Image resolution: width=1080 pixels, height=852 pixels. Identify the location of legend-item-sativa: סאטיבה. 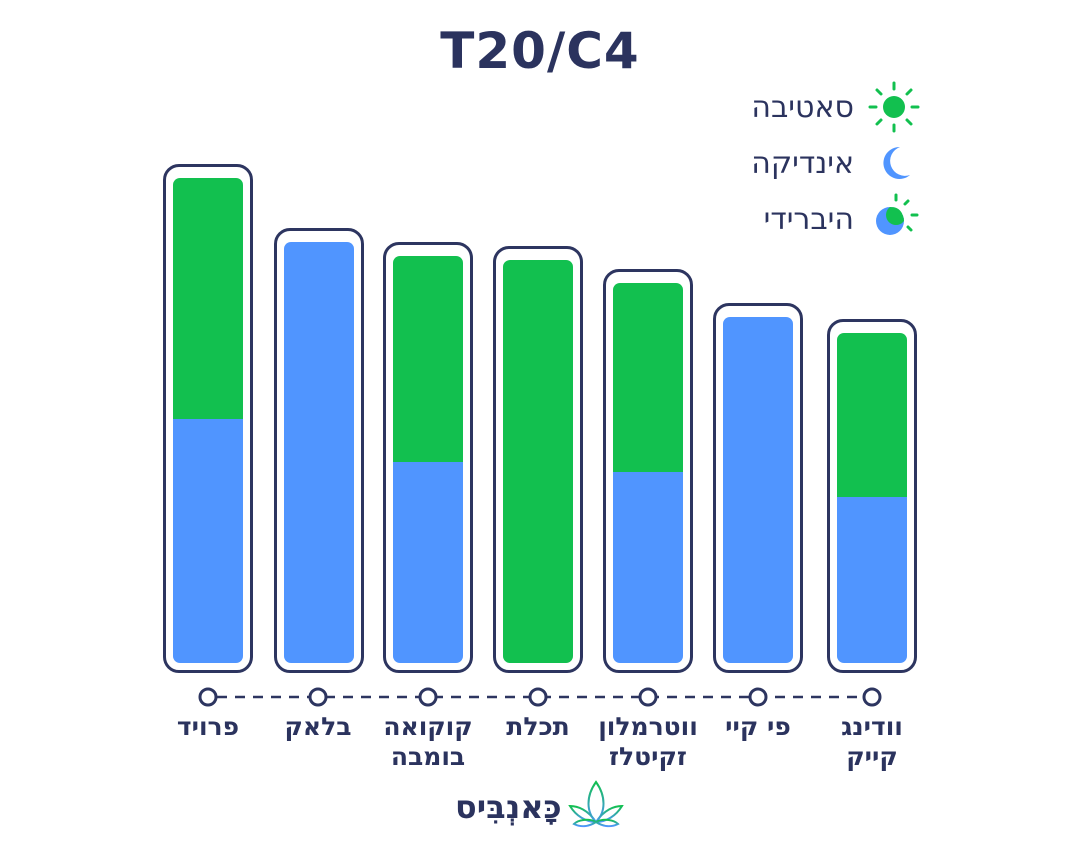
(835, 107).